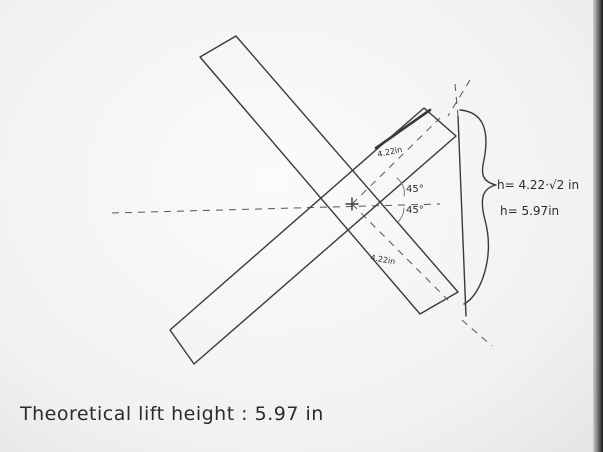 Image resolution: width=603 pixels, height=452 pixels. I want to click on label-side-top: 4.22in, so click(390, 152).